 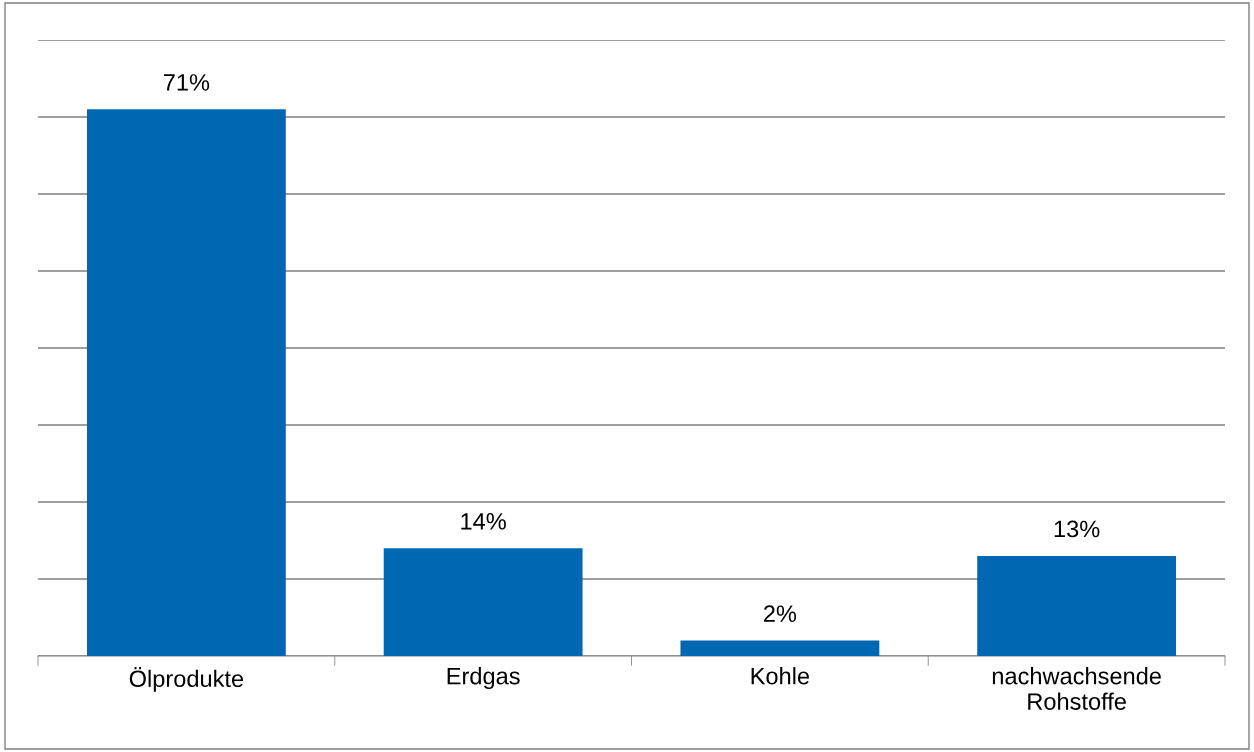 I want to click on x-tick-label: nachwachsende Rohstoffe, so click(x=1076, y=688).